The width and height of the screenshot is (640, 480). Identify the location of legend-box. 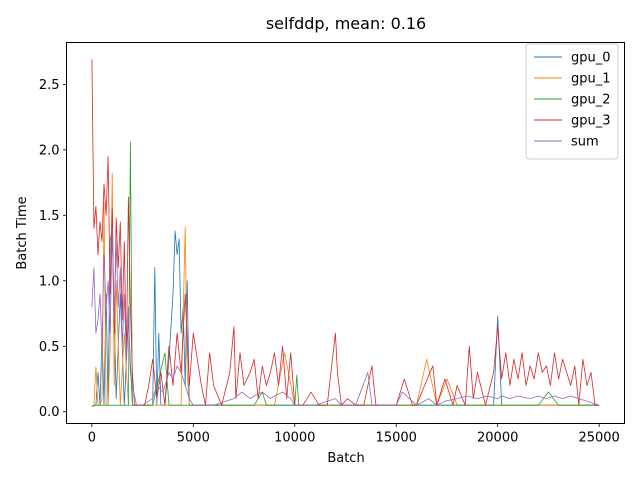
(572, 101).